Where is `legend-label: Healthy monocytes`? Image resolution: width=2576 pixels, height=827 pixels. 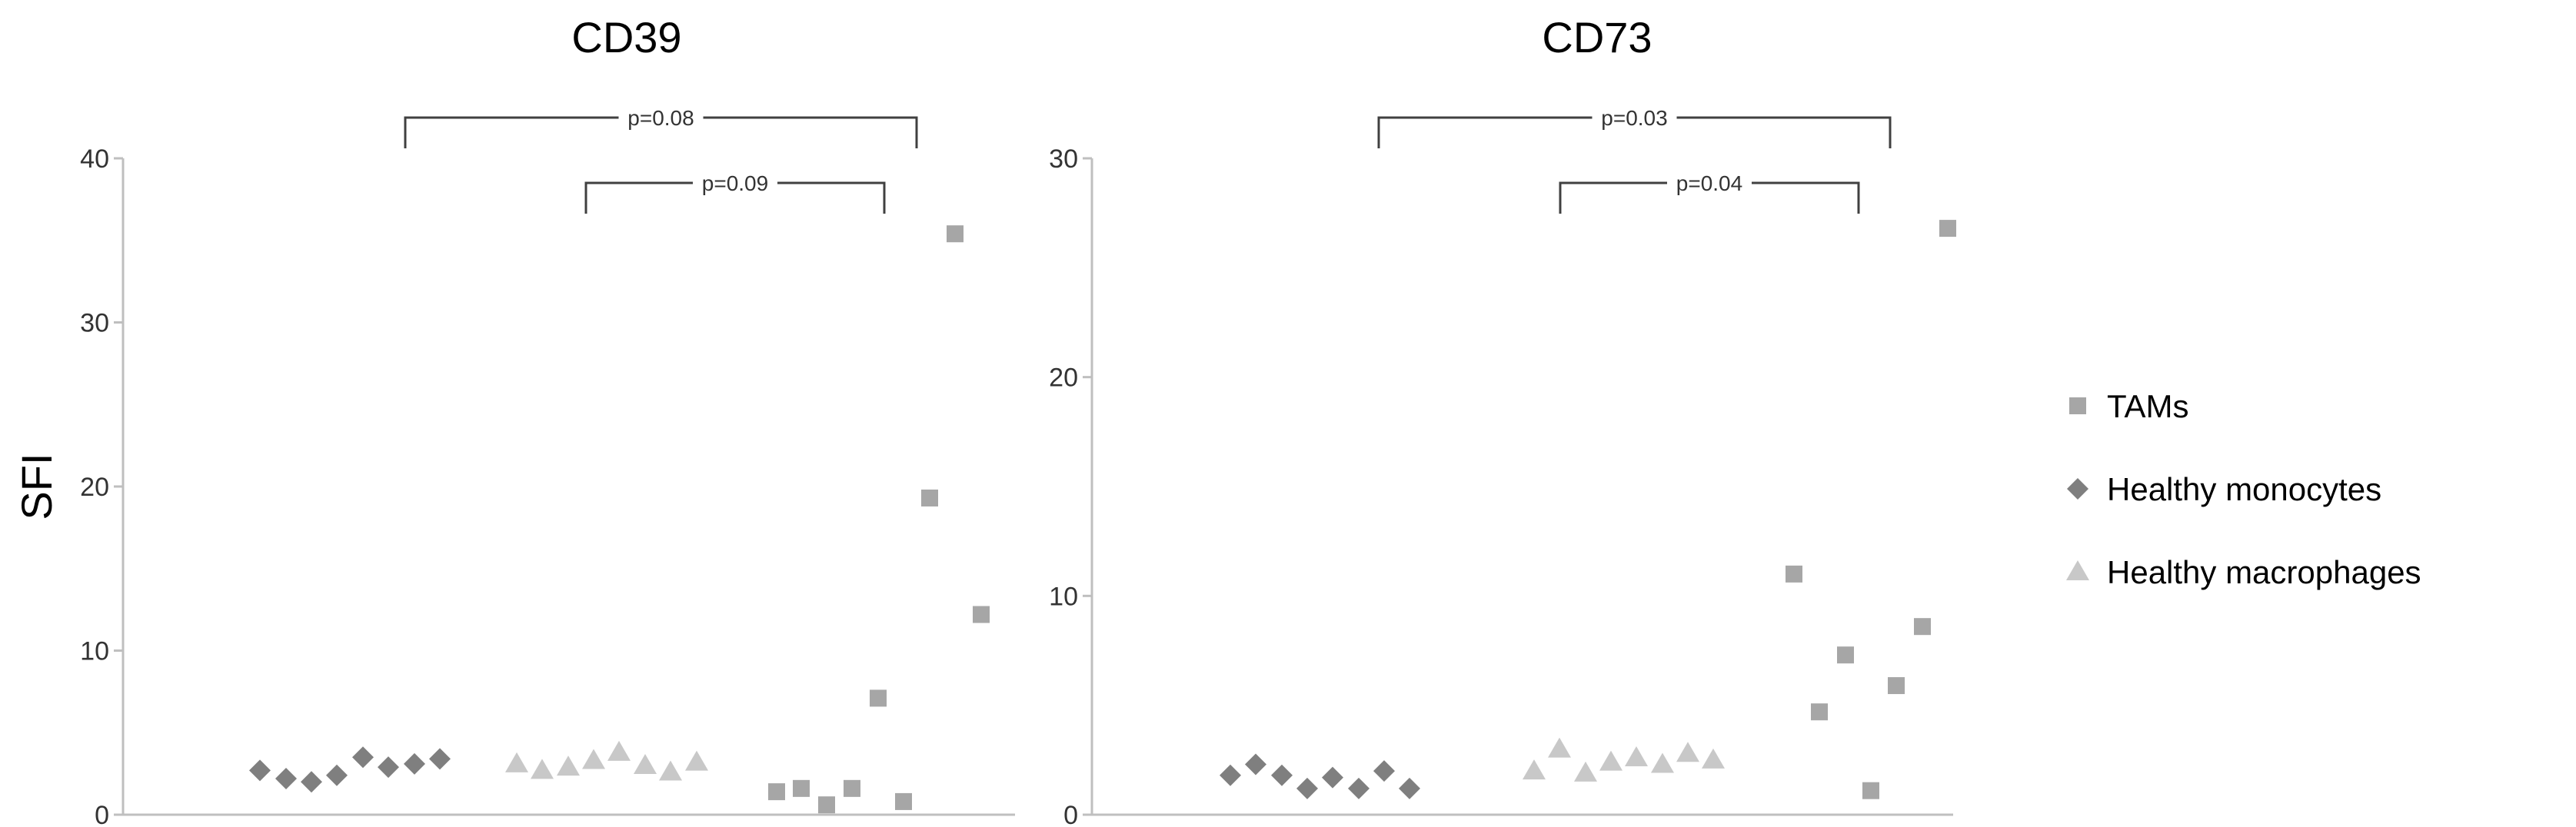
legend-label: Healthy monocytes is located at coordinates (2244, 489).